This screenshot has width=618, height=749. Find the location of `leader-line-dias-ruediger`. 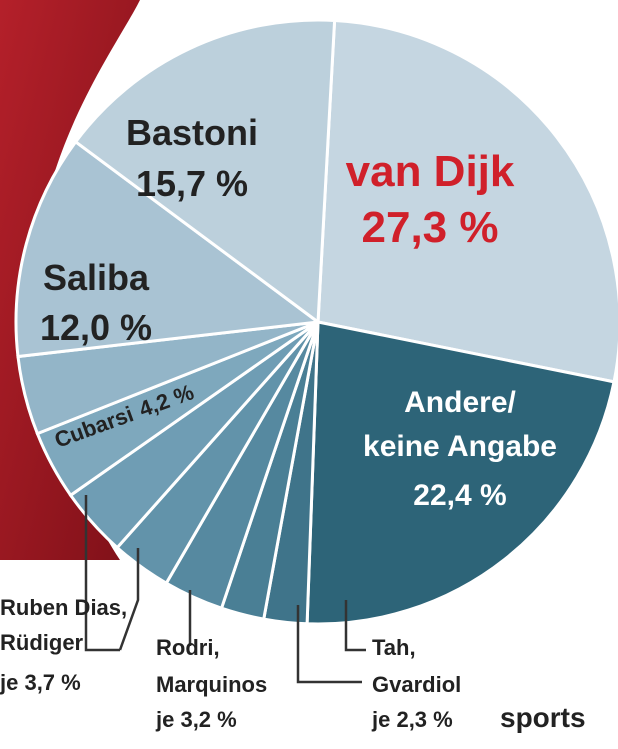

leader-line-dias-ruediger is located at coordinates (102, 573).